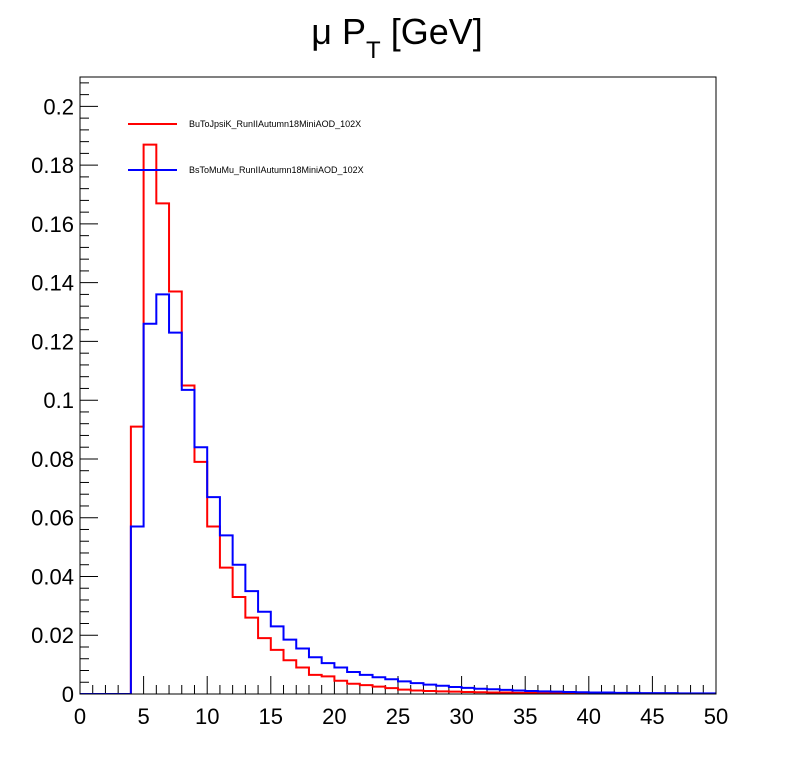 This screenshot has width=796, height=772. I want to click on chart-title: μ PT [GeV], so click(396, 37).